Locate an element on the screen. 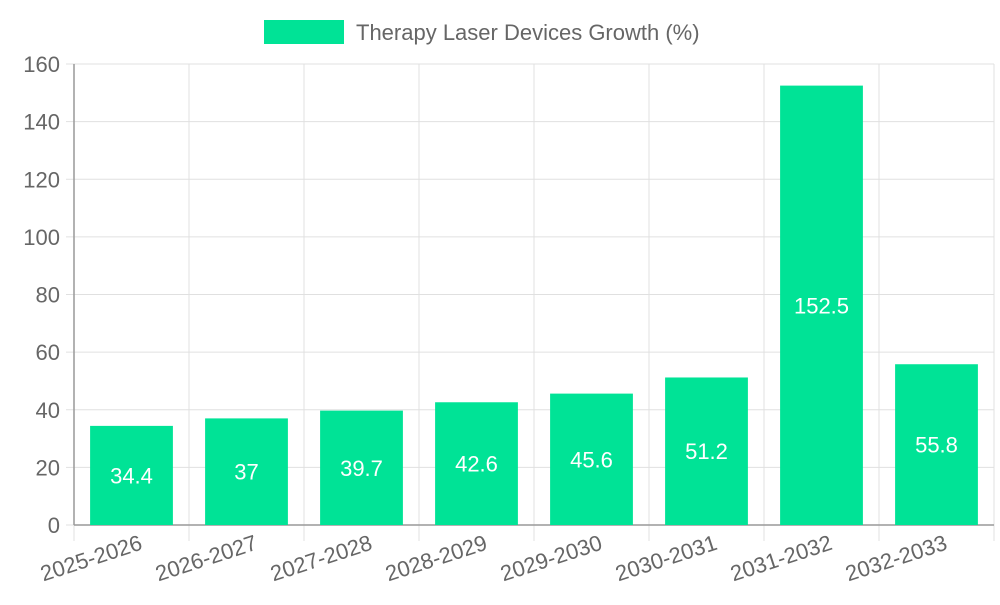 This screenshot has width=1000, height=605. bar-value-label: 45.6 is located at coordinates (591, 459).